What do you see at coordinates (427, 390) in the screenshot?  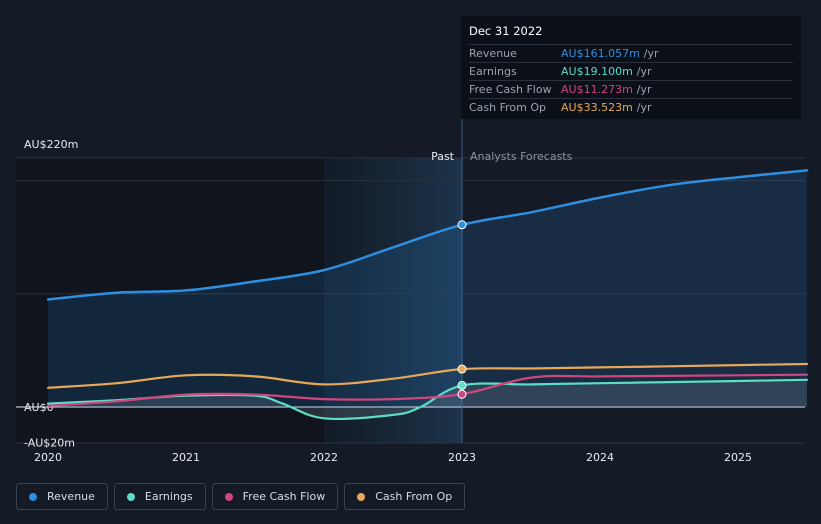 I see `series-line-free-cash-flow` at bounding box center [427, 390].